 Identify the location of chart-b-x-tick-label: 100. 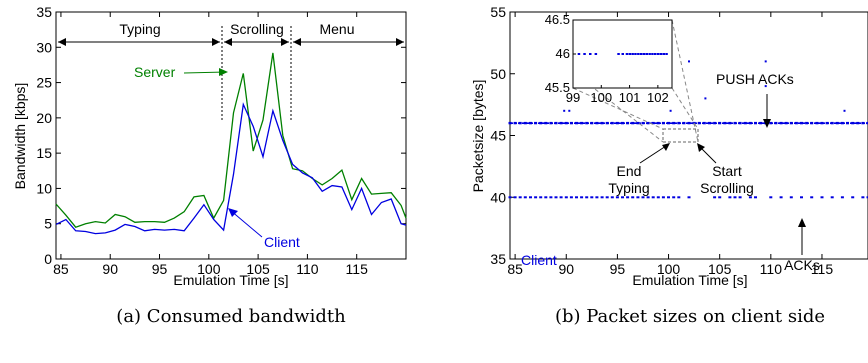
(669, 269).